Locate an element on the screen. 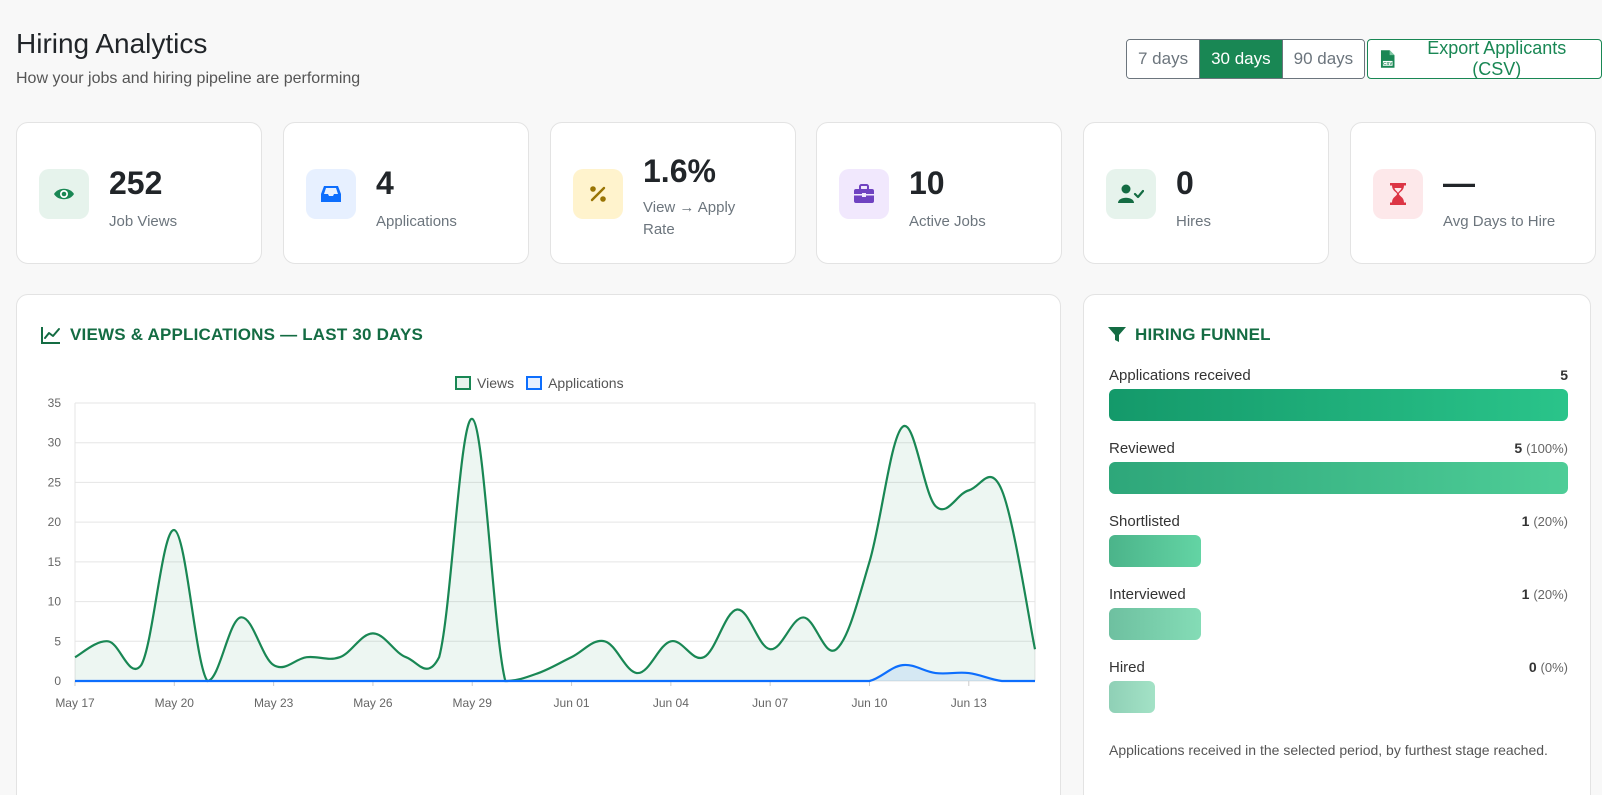 The width and height of the screenshot is (1602, 795). x-tick-label: Jun 01 is located at coordinates (572, 703).